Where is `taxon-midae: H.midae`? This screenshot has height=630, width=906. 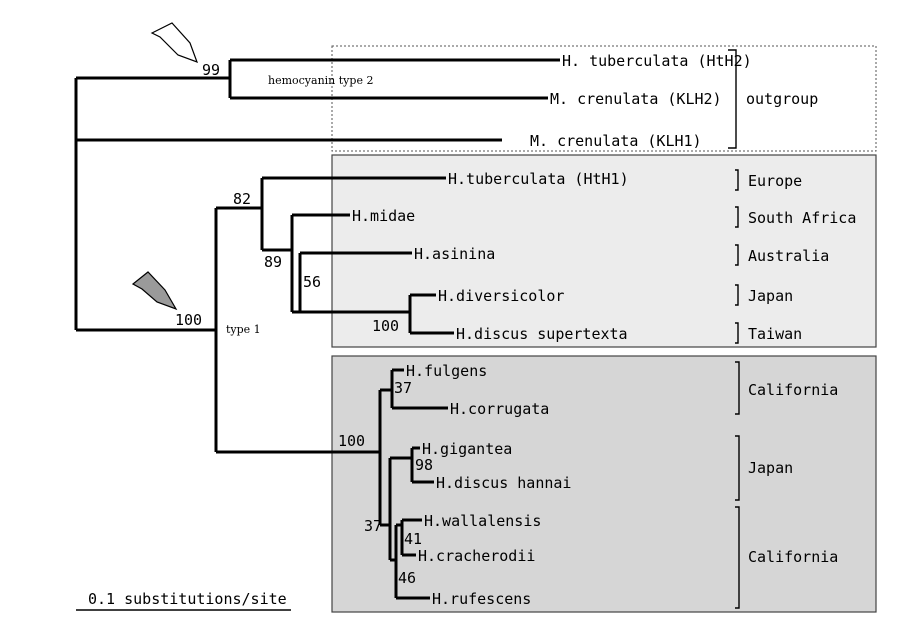 taxon-midae: H.midae is located at coordinates (383, 216).